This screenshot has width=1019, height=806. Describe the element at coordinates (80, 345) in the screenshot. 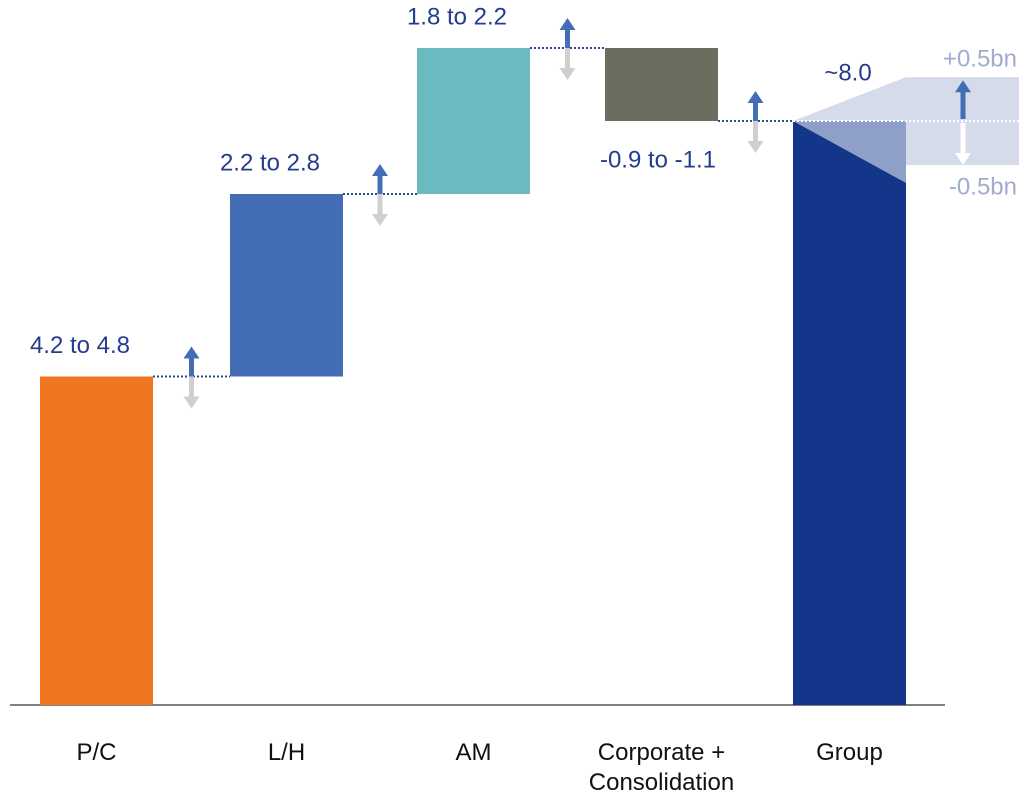

I see `value-label: 4.2 to 4.8` at that location.